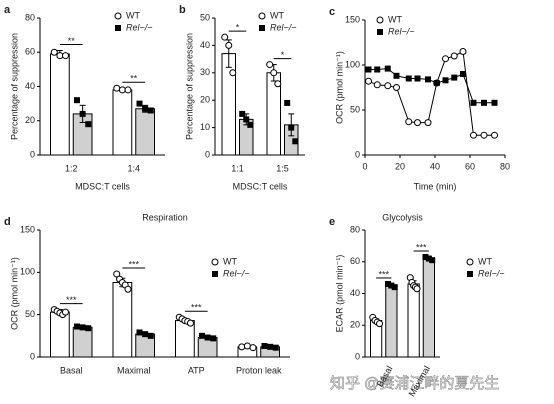 The width and height of the screenshot is (554, 404). I want to click on y-axis-label: Percentage of suppression, so click(14, 86).